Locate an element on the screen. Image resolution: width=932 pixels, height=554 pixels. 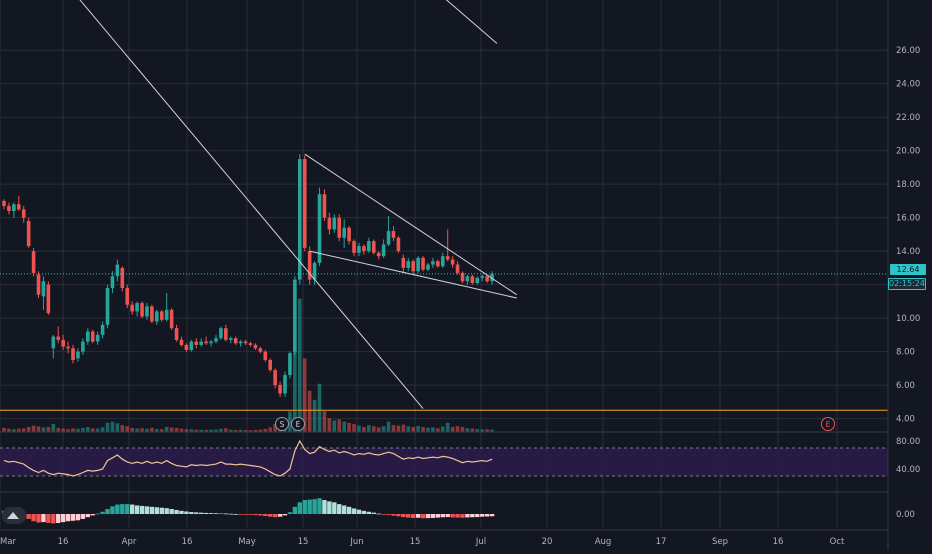
event-marker-circle is located at coordinates (828, 424).